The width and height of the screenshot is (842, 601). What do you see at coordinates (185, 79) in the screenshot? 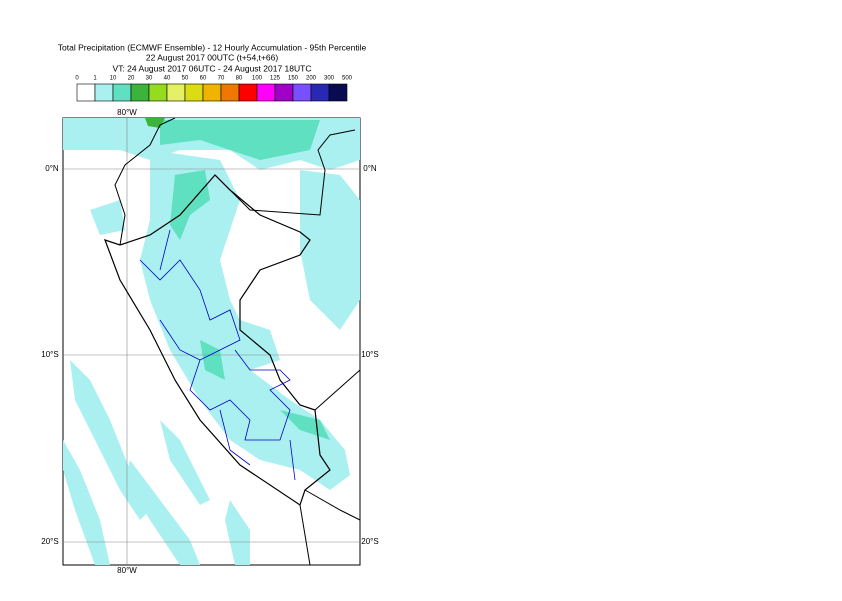
I see `colorbar-label: 50` at bounding box center [185, 79].